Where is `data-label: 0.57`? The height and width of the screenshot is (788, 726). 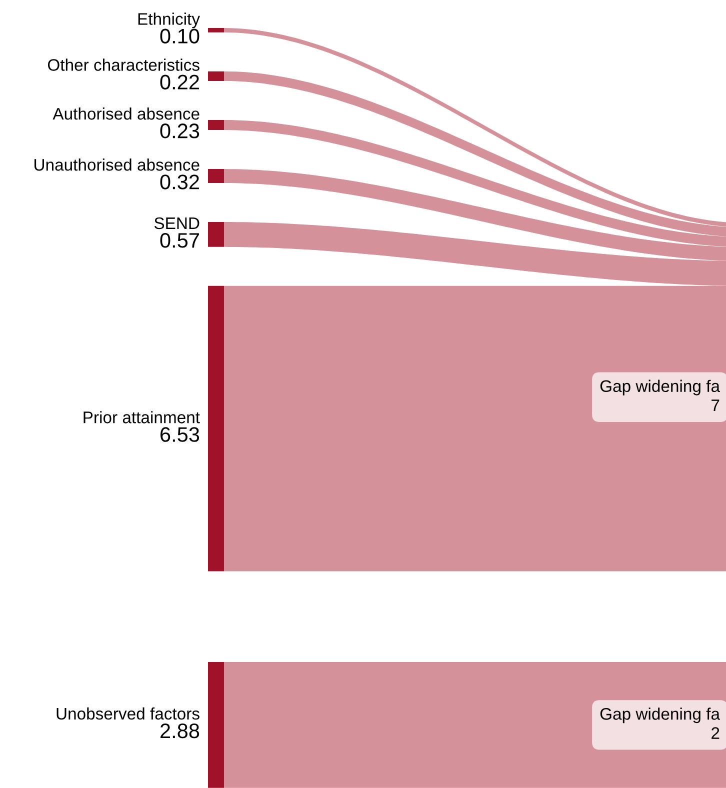
data-label: 0.57 is located at coordinates (179, 240).